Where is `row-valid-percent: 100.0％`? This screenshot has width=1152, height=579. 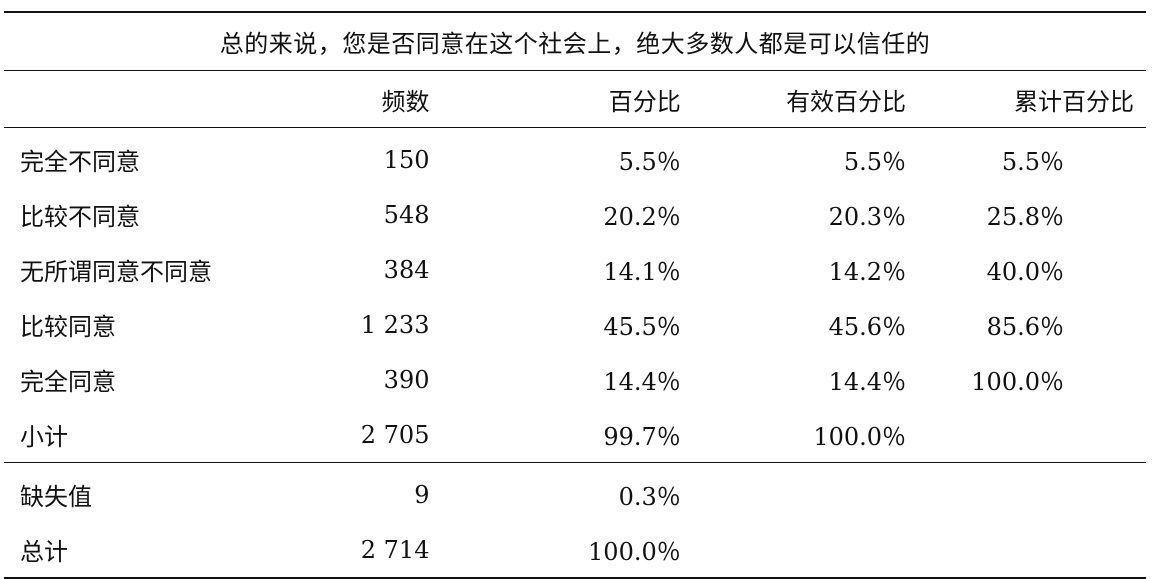
row-valid-percent: 100.0％ is located at coordinates (860, 437).